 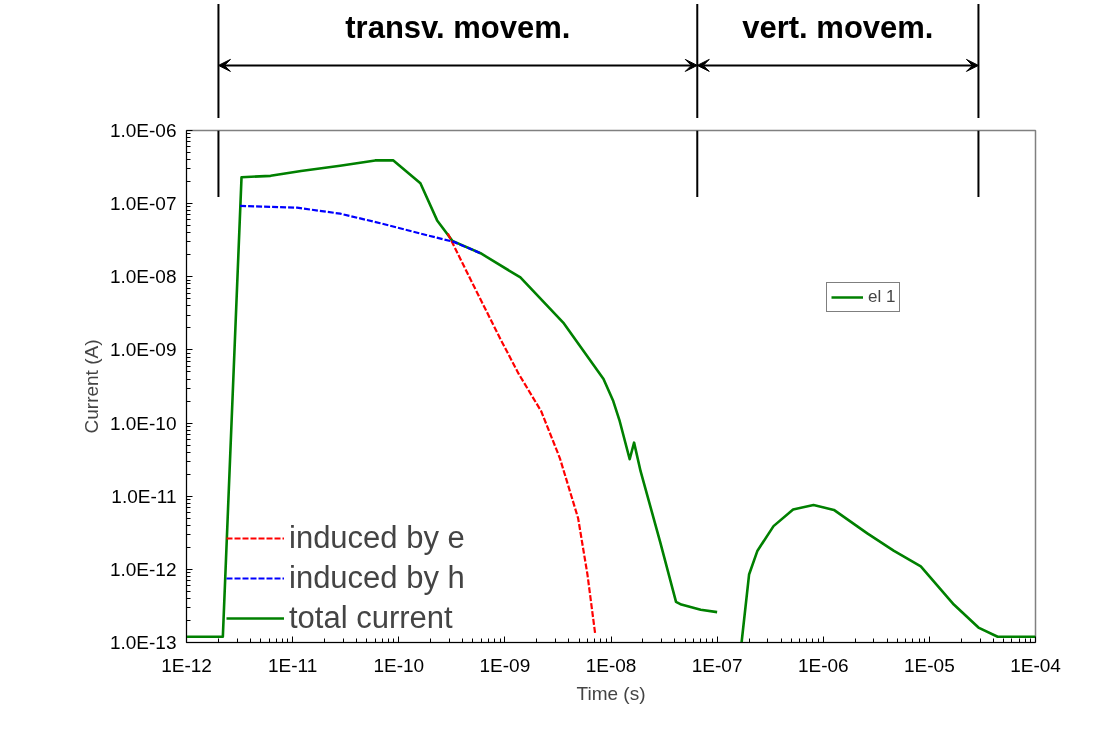 I want to click on legend-label: induced by e, so click(x=377, y=538).